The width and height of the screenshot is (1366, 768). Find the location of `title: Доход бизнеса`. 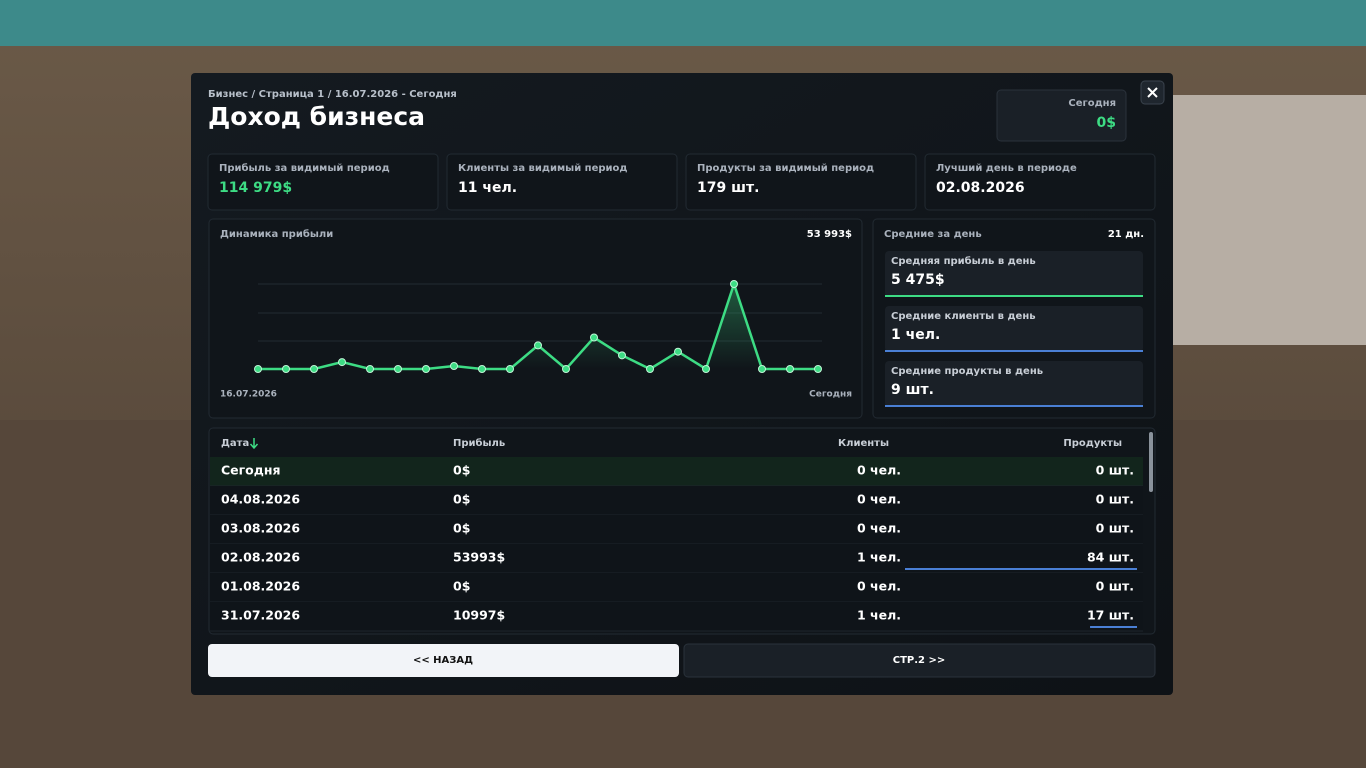

title: Доход бизнеса is located at coordinates (316, 116).